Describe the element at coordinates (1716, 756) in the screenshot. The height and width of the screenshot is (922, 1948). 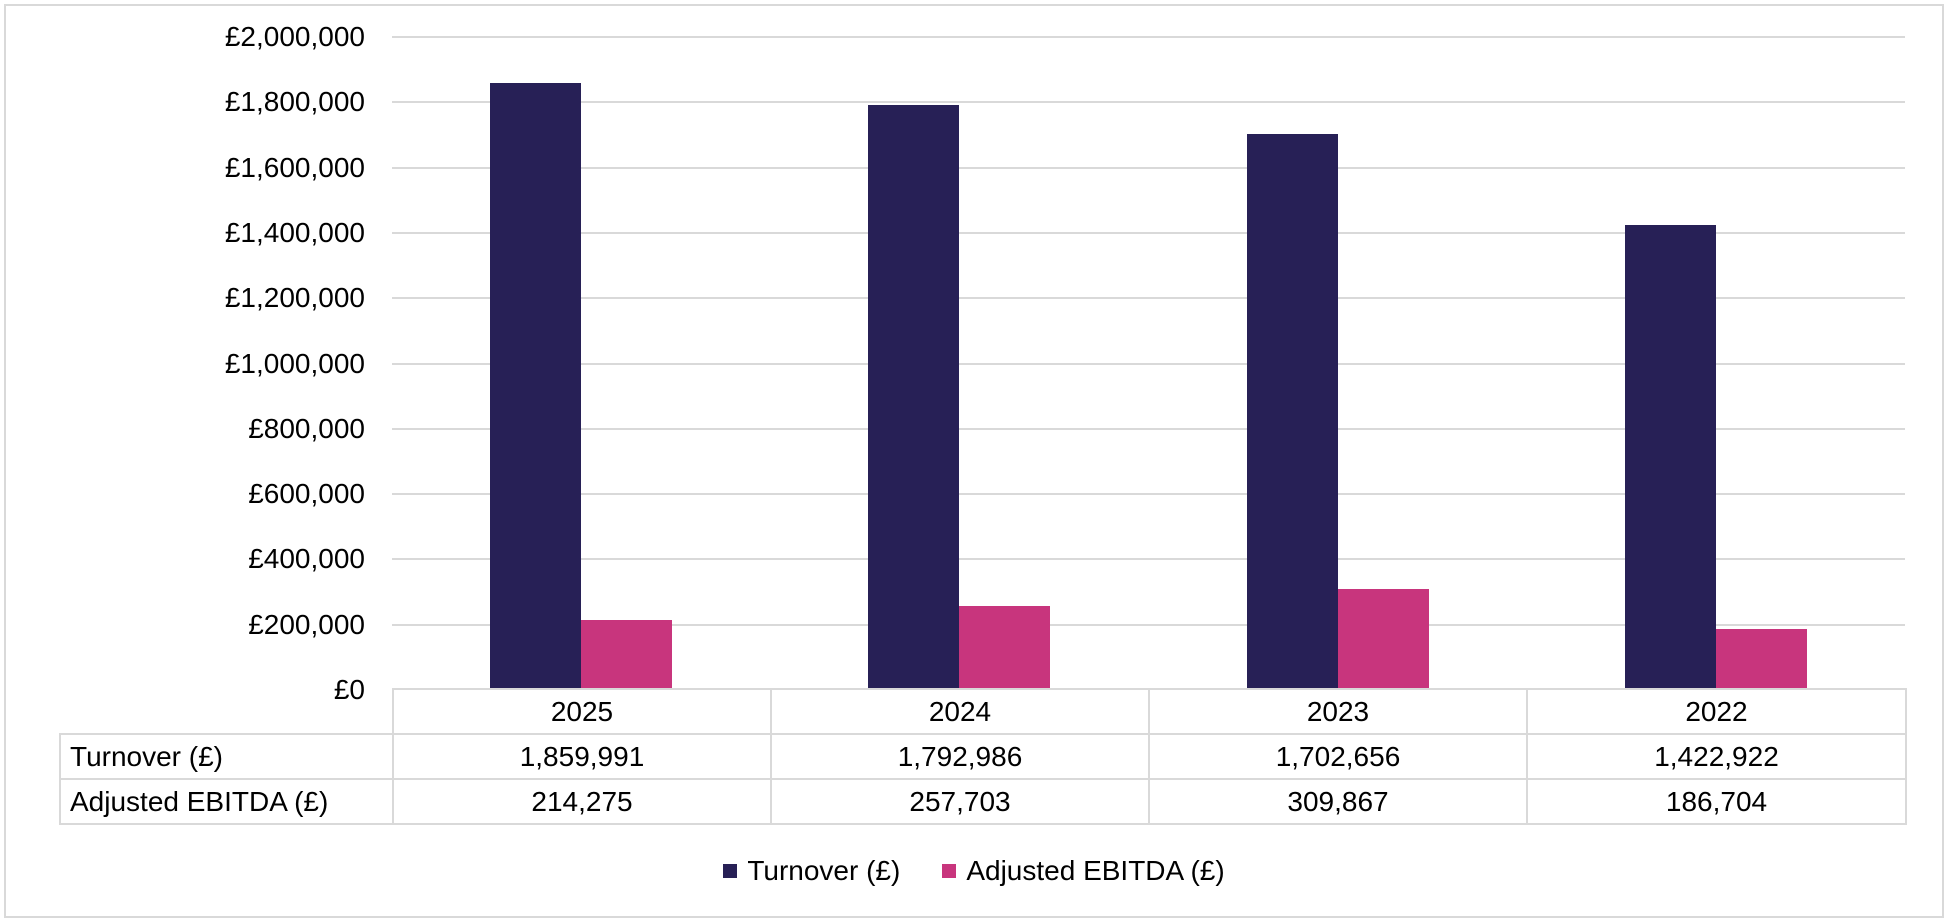
I see `value-cell: 1,422,922` at that location.